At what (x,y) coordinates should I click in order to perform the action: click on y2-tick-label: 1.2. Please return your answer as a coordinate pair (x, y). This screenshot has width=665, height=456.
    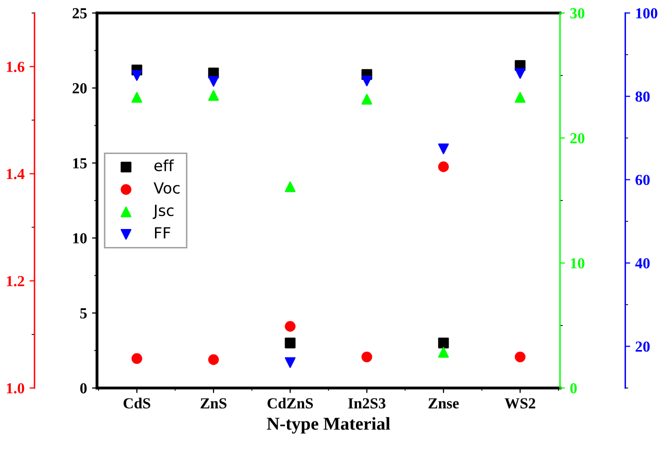
    Looking at the image, I should click on (15, 281).